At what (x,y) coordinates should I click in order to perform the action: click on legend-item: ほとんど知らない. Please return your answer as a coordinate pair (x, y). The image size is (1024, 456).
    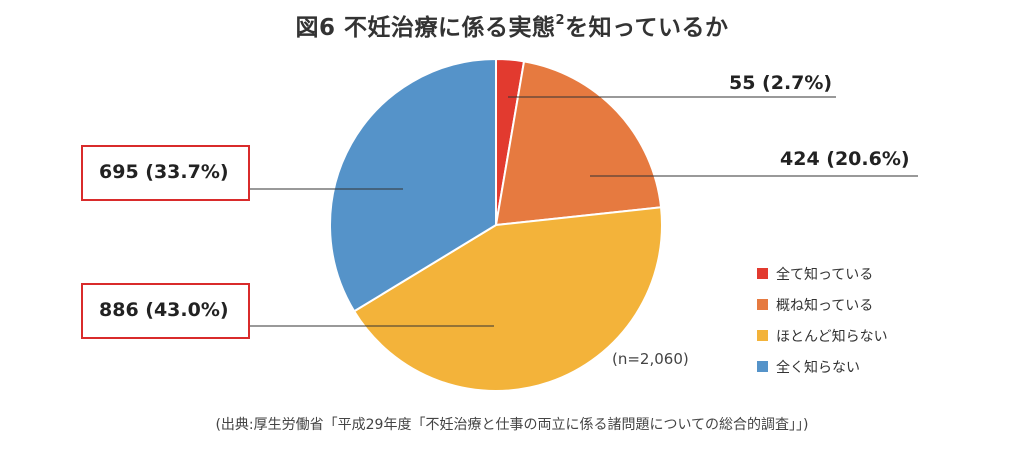
    Looking at the image, I should click on (822, 335).